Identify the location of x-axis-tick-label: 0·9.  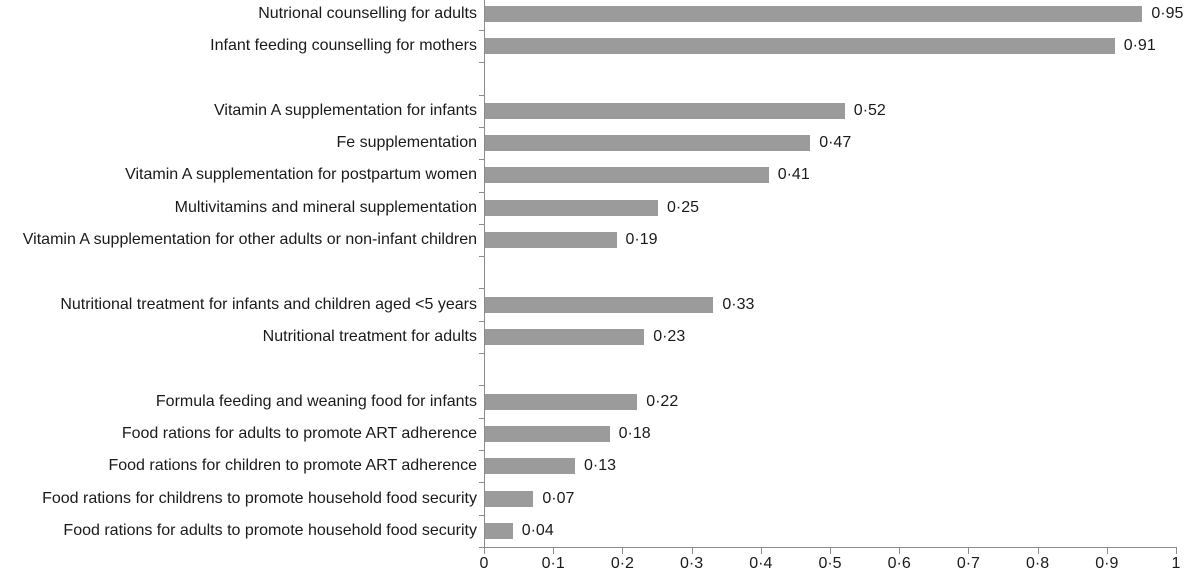
(1107, 563).